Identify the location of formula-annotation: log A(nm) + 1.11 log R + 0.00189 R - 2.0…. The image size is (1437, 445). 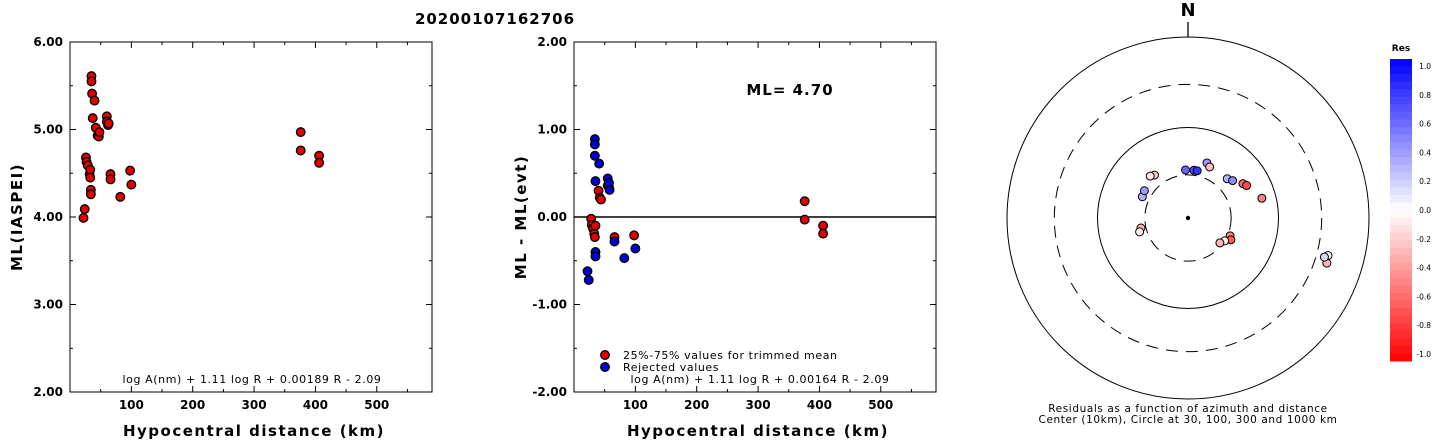
(251, 379).